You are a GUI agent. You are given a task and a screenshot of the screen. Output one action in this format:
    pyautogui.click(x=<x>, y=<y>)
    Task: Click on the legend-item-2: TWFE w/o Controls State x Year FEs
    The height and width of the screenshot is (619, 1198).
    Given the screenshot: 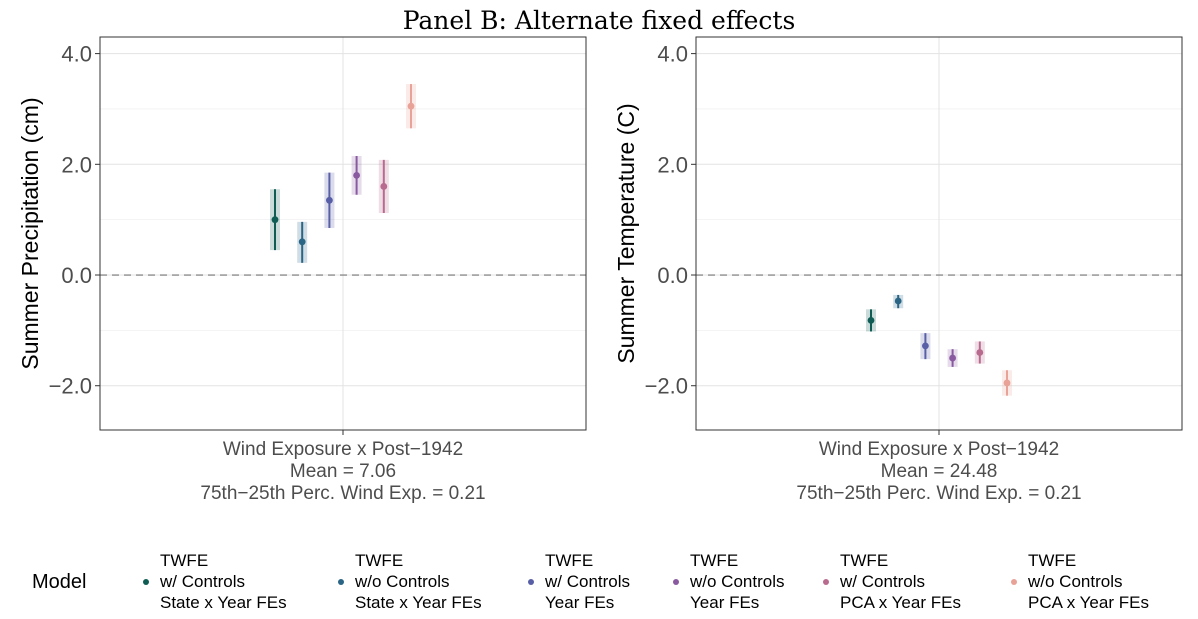 What is the action you would take?
    pyautogui.click(x=410, y=581)
    